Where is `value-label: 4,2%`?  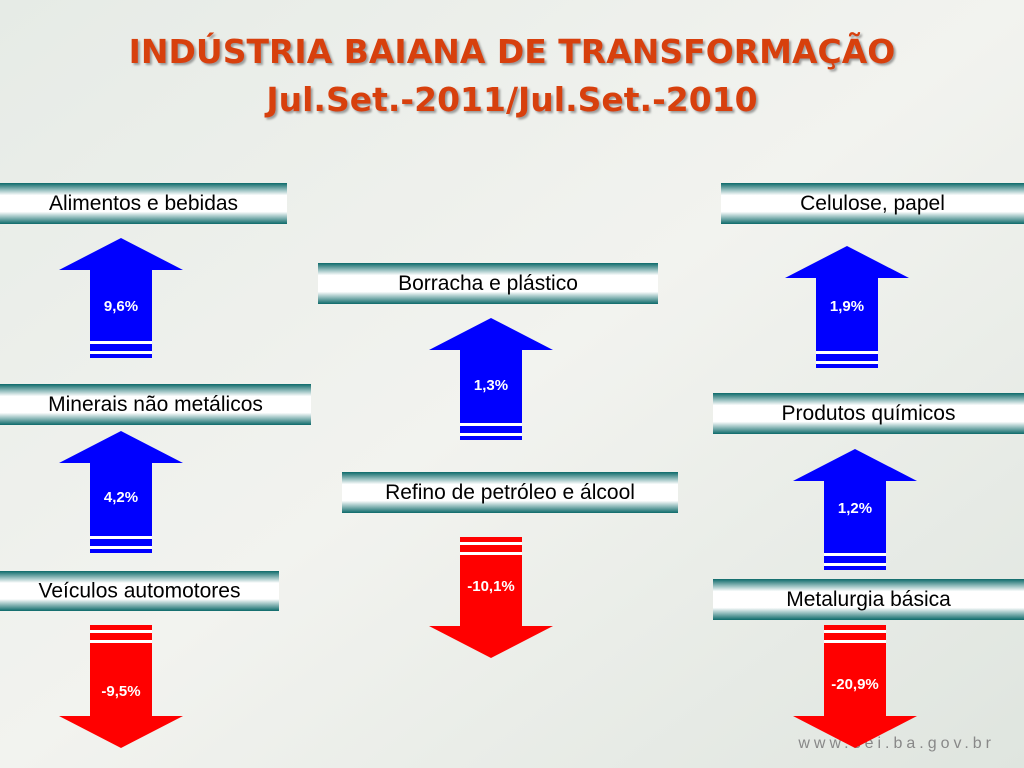
value-label: 4,2% is located at coordinates (121, 497).